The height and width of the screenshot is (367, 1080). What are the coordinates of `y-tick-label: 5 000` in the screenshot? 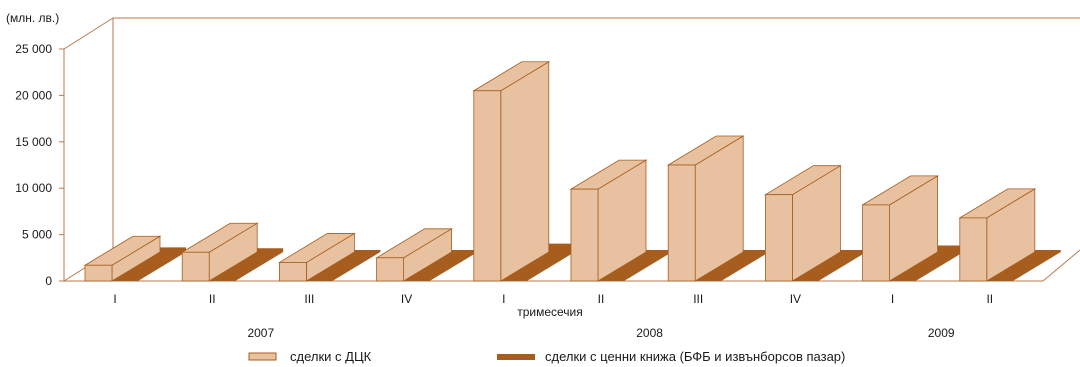 It's located at (37, 235).